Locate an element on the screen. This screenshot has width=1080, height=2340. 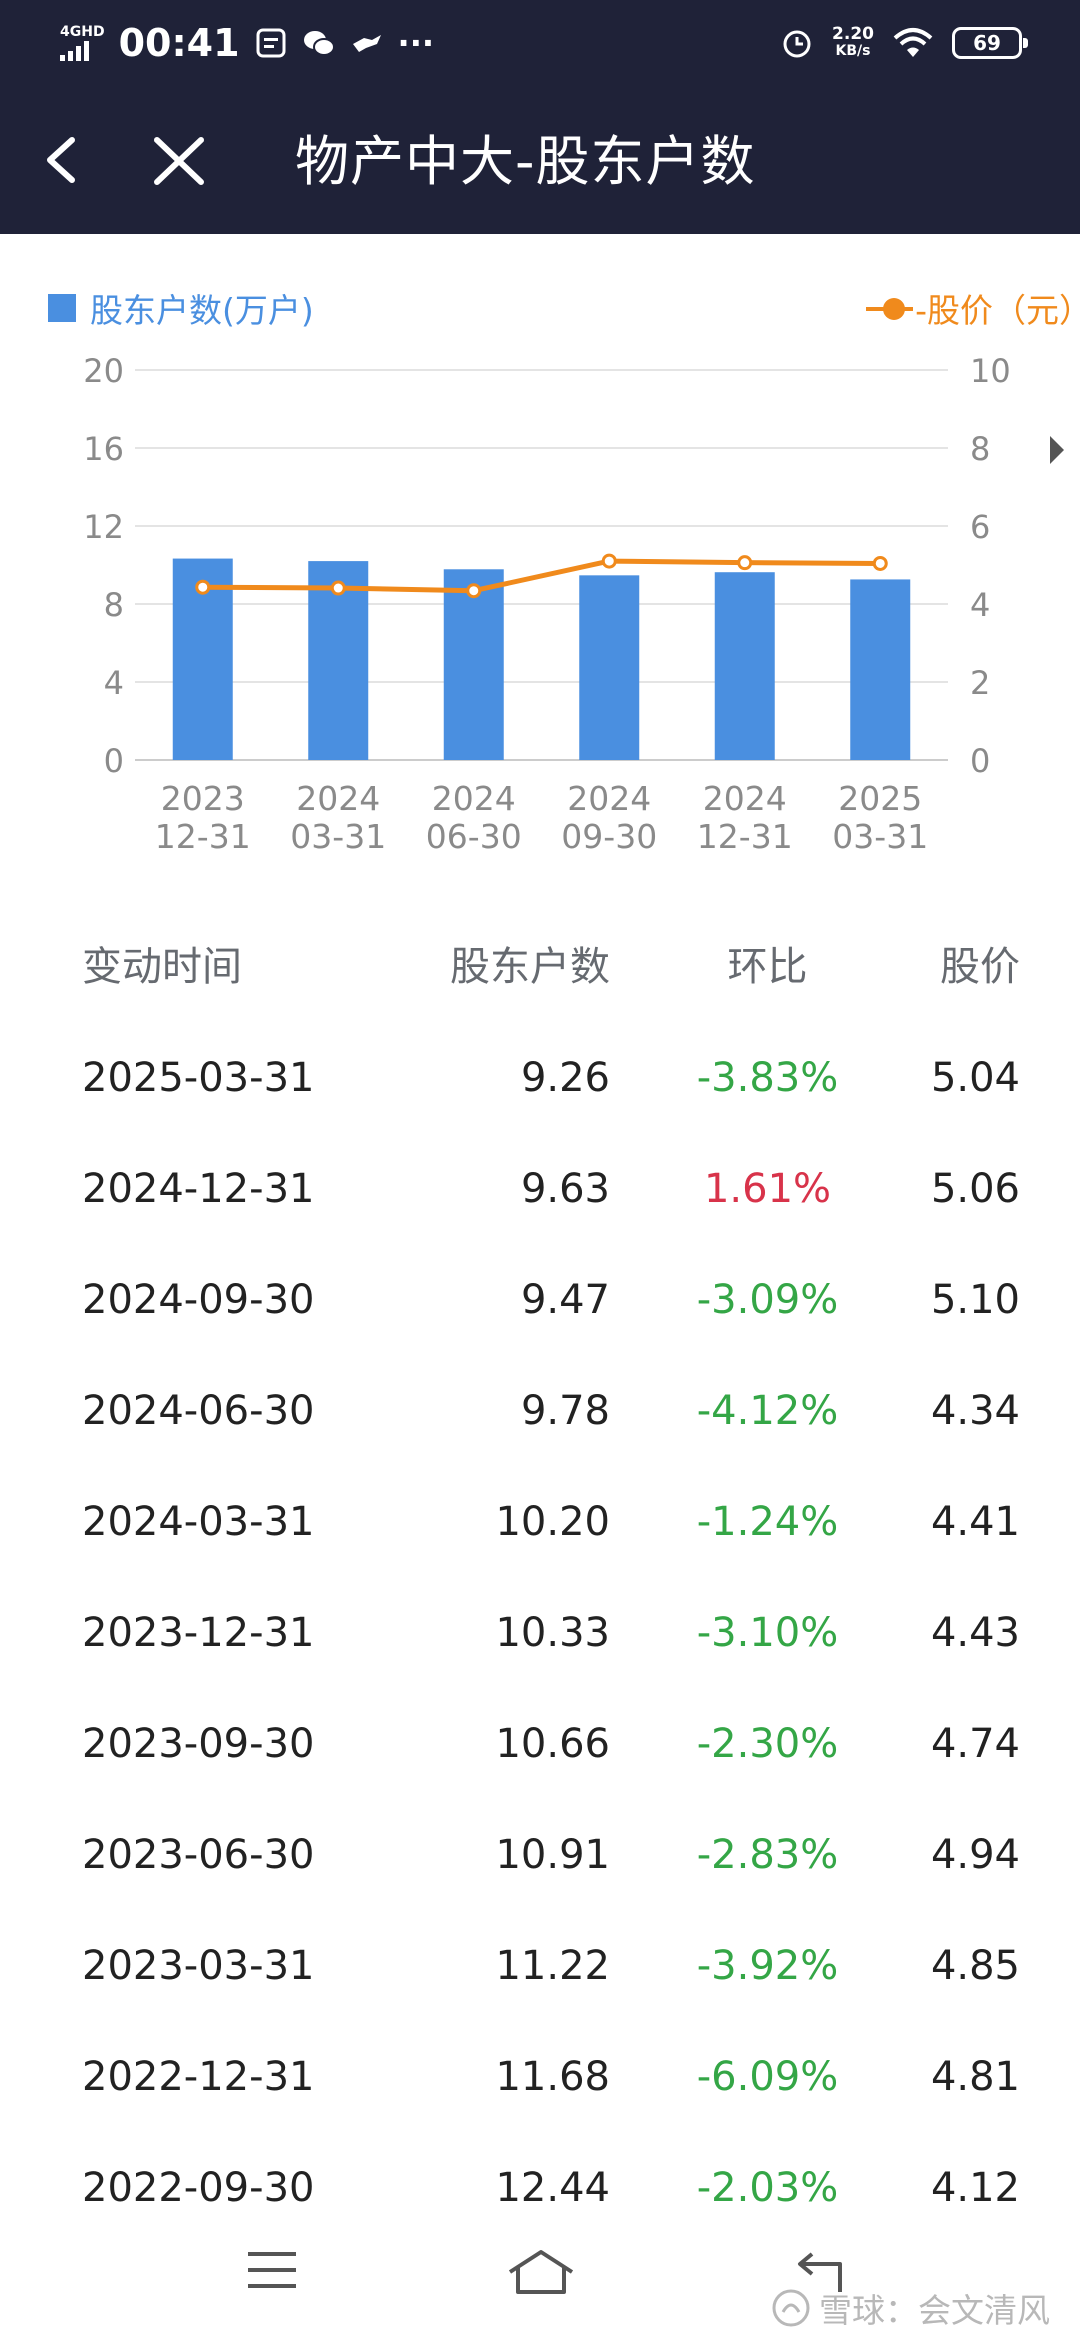
line-marker-icon is located at coordinates (890, 308).